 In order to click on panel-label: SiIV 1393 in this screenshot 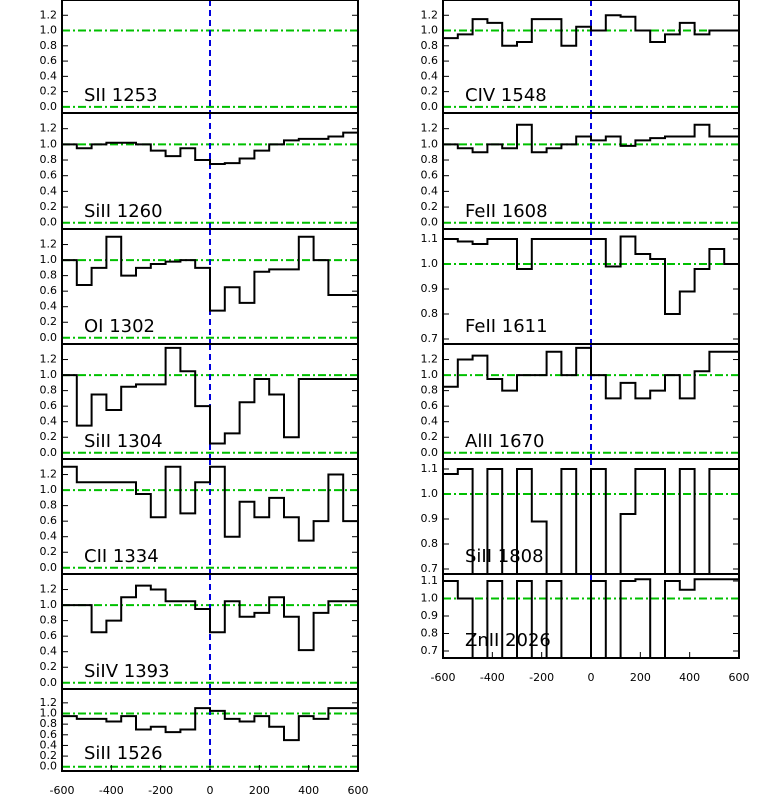, I will do `click(127, 671)`.